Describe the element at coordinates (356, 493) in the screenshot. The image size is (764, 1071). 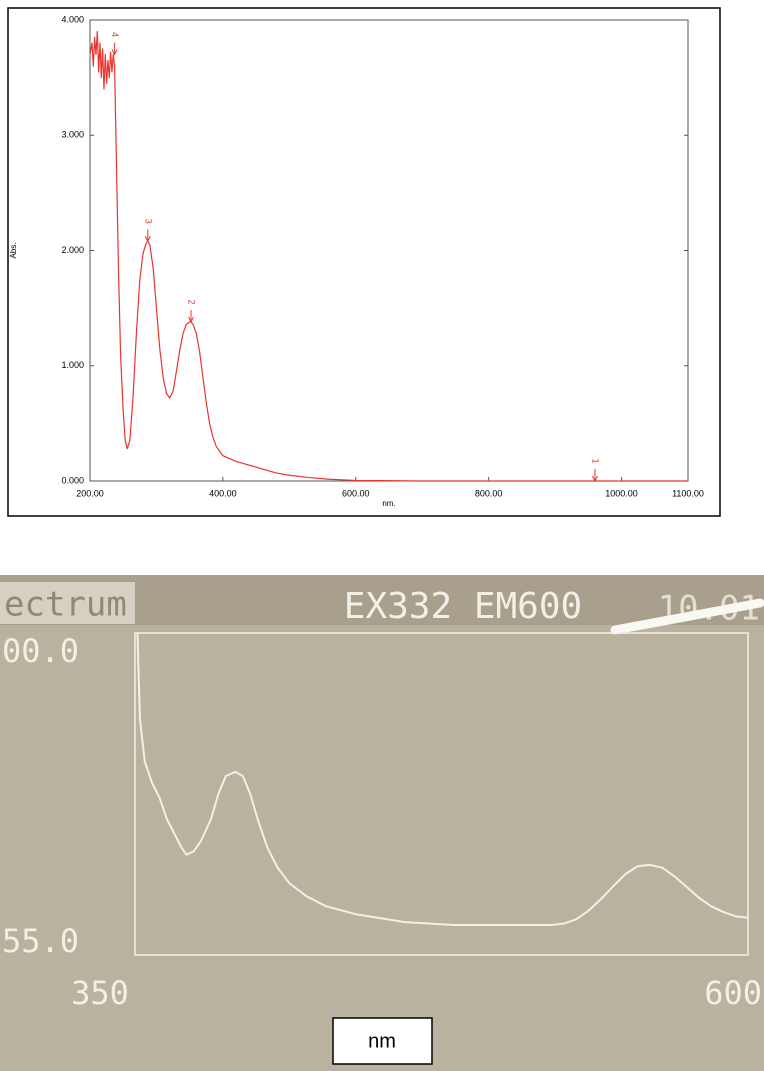
I see `x-tick-label: 600.00` at that location.